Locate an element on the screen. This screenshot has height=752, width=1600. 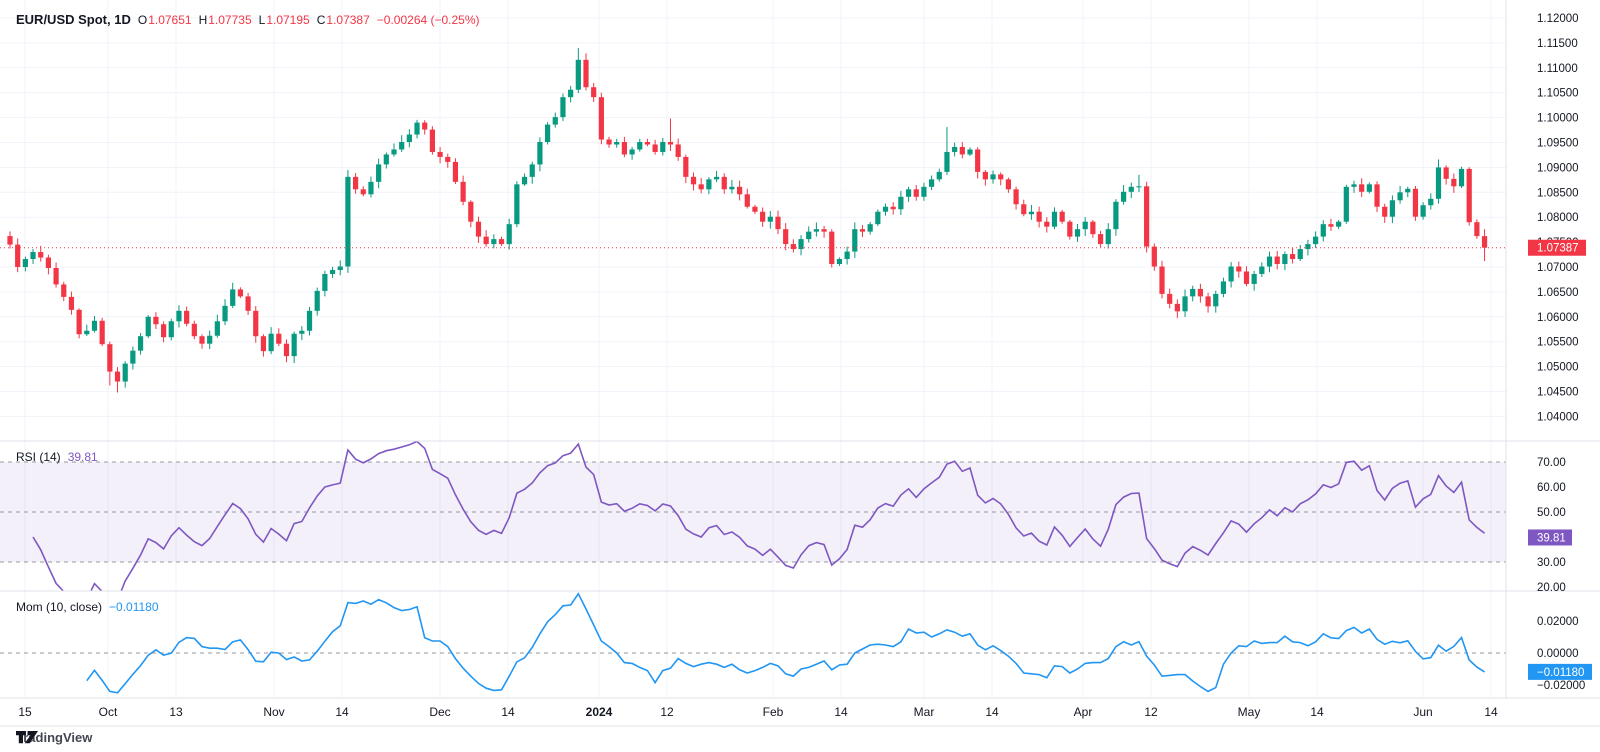
price-axis-label: 1.11500 is located at coordinates (1557, 44).